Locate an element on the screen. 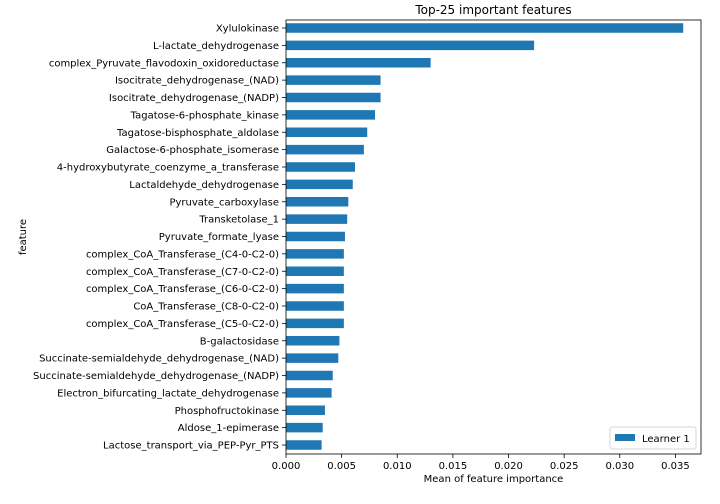 The width and height of the screenshot is (720, 504). x-tick-label: 0.000 is located at coordinates (286, 466).